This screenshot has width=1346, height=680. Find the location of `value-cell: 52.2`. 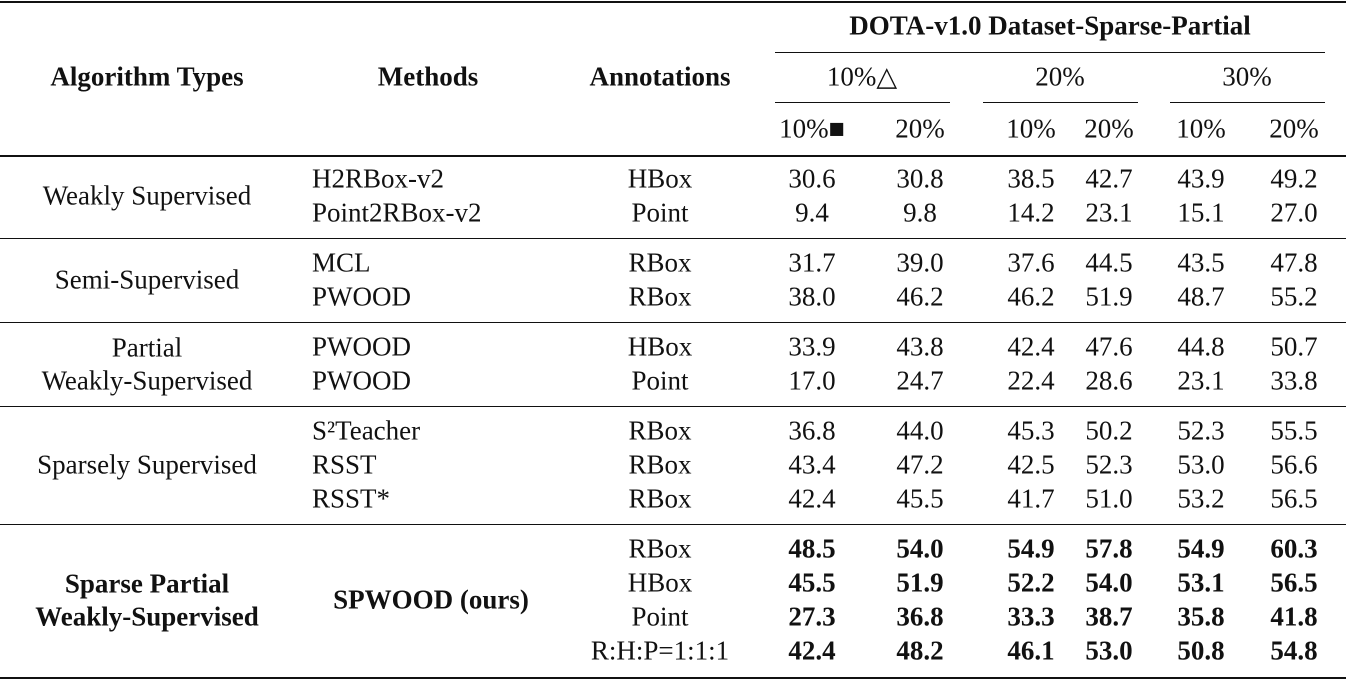

value-cell: 52.2 is located at coordinates (1031, 582).